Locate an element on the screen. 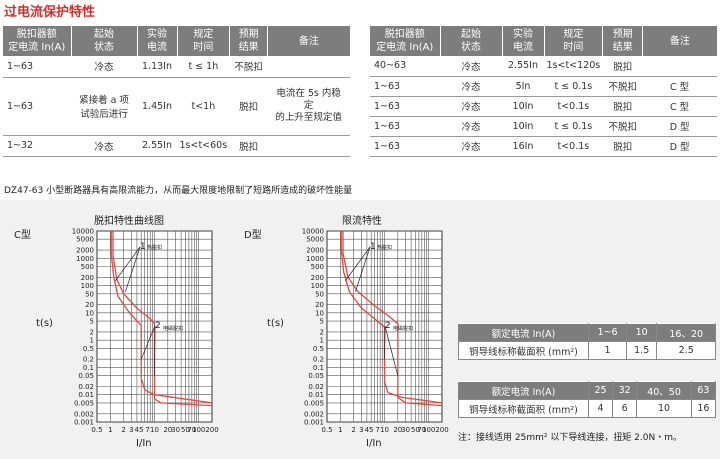 The width and height of the screenshot is (720, 459). chart-d-xlabel: I/In is located at coordinates (374, 443).